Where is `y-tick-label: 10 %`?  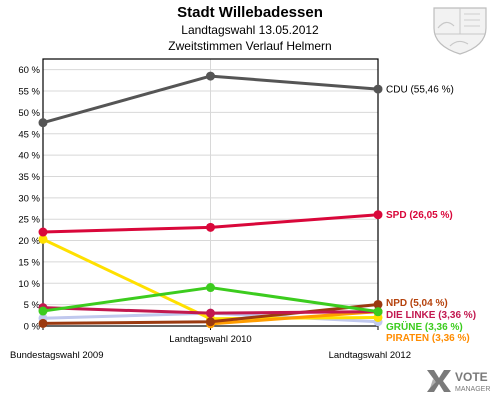
y-tick-label: 10 % is located at coordinates (29, 284).